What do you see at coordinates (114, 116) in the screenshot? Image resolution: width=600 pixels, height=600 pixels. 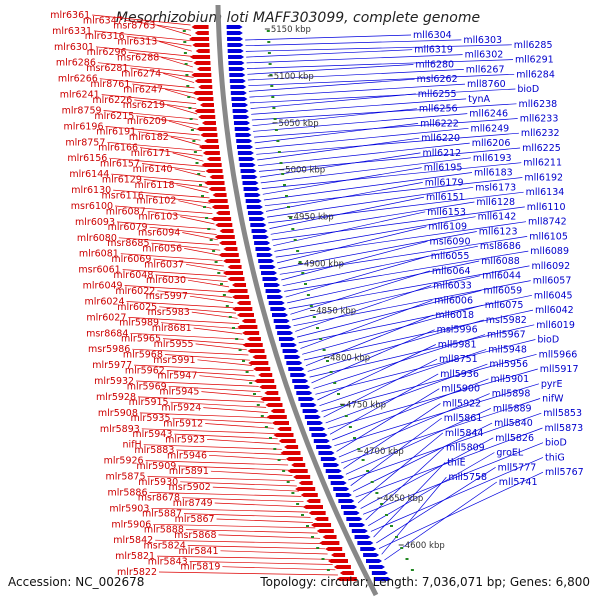 I see `reverse-gene-label: mlr6215` at bounding box center [114, 116].